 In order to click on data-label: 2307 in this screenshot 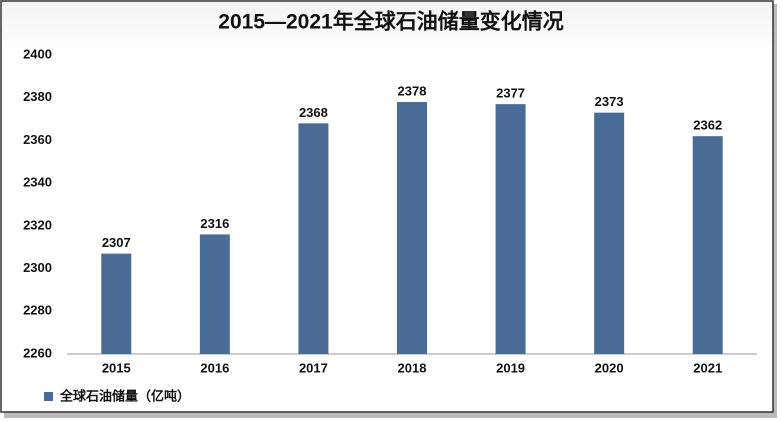, I will do `click(116, 242)`.